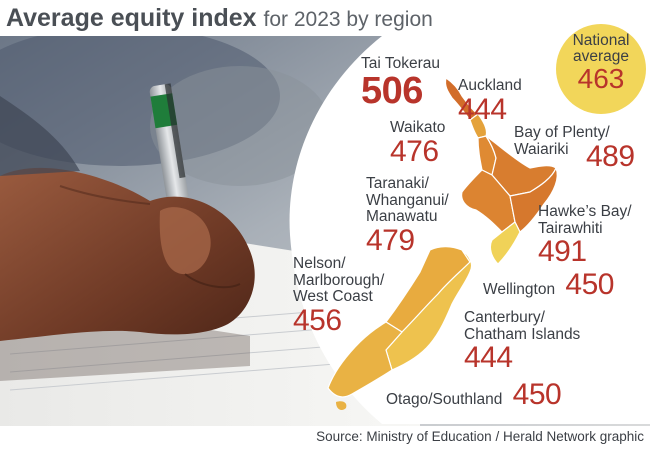 This screenshot has height=468, width=650. What do you see at coordinates (339, 280) in the screenshot?
I see `region-name: Nelson/ Marlborough/ West Coast` at bounding box center [339, 280].